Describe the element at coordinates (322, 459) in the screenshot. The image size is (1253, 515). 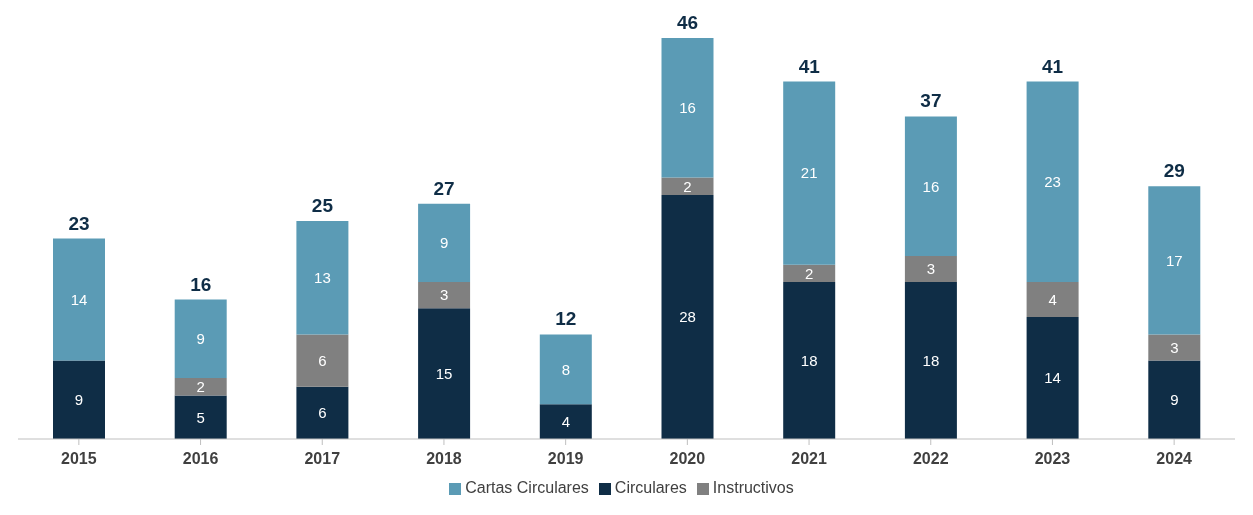
I see `x-tick-label: 2017` at that location.